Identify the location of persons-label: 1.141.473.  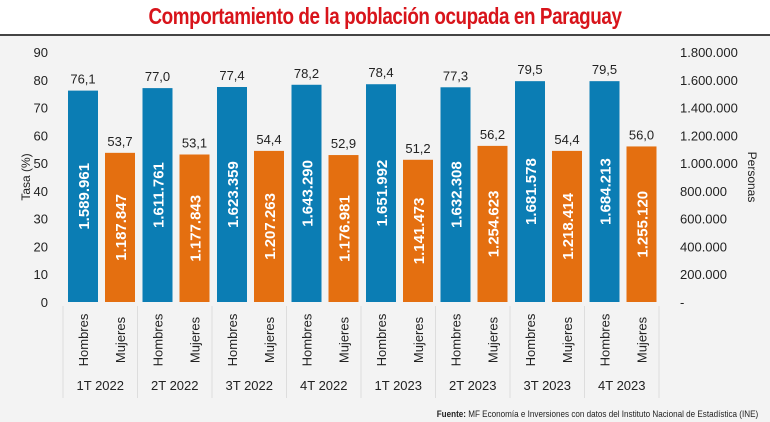
(419, 231).